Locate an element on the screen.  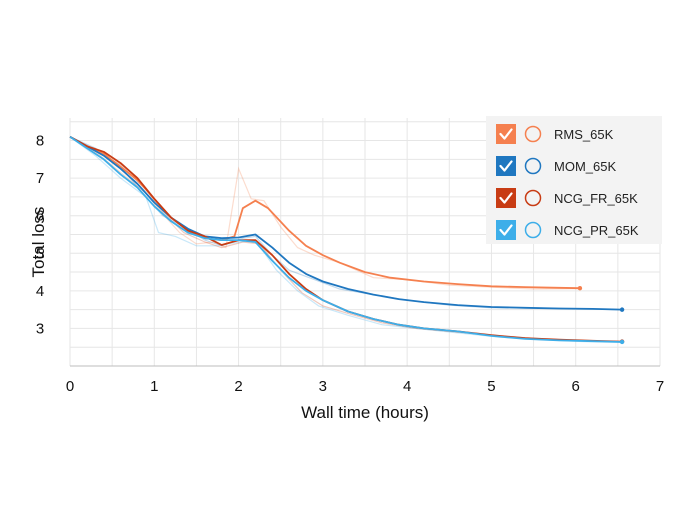
legend-item: MOM_65K is located at coordinates (556, 166).